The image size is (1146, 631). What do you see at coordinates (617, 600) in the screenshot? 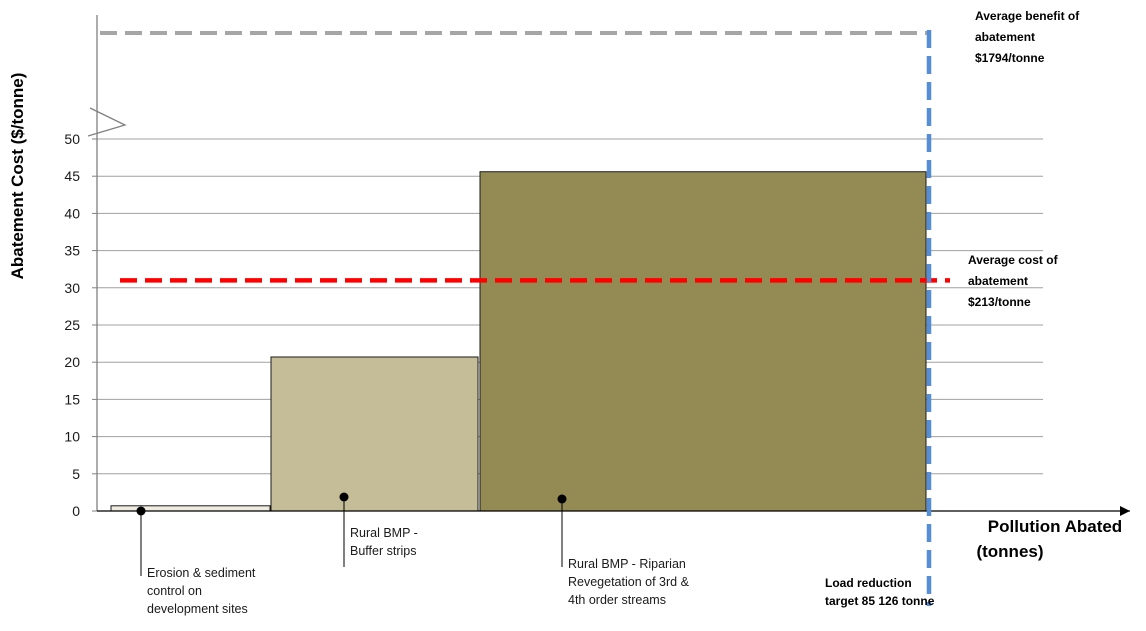
I see `category-label-line: 4th order streams` at bounding box center [617, 600].